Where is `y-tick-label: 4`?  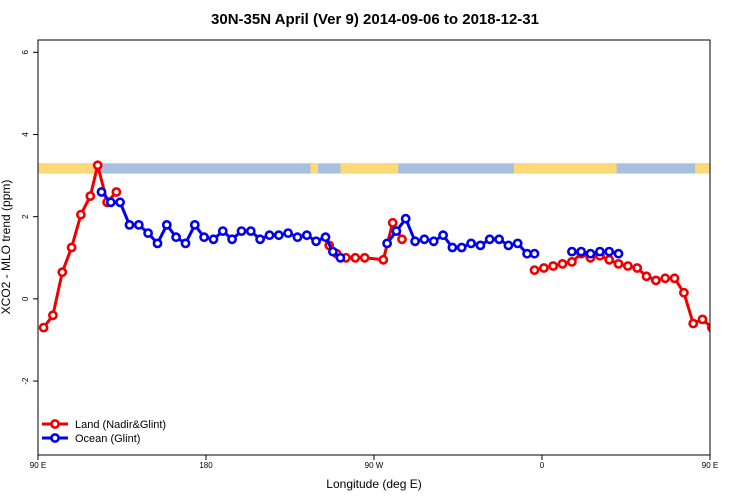
y-tick-label: 4 is located at coordinates (25, 134).